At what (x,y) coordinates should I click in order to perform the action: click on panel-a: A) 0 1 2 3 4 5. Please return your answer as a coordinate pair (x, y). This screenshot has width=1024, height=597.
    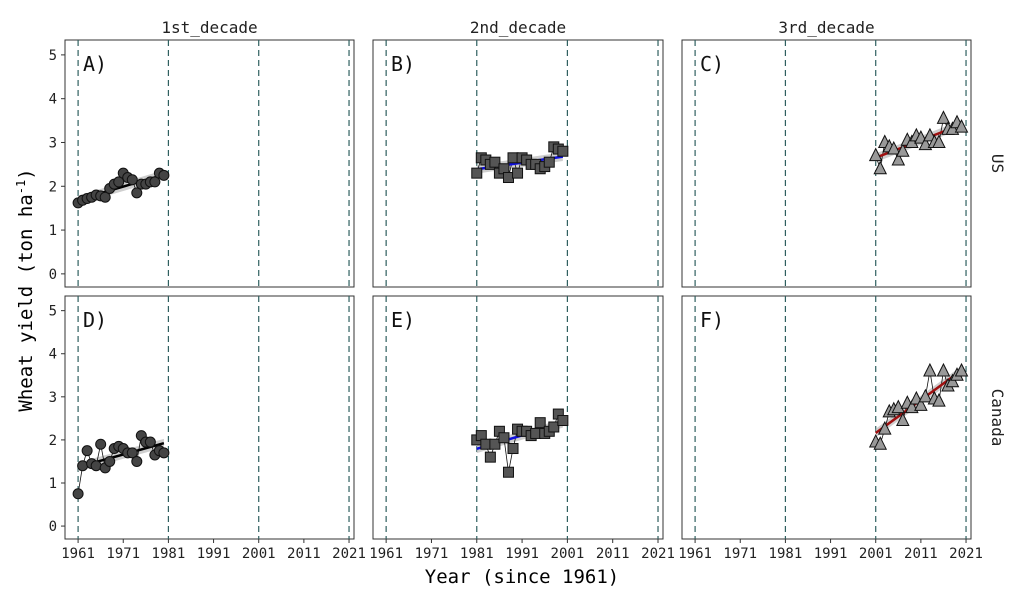
    Looking at the image, I should click on (202, 163).